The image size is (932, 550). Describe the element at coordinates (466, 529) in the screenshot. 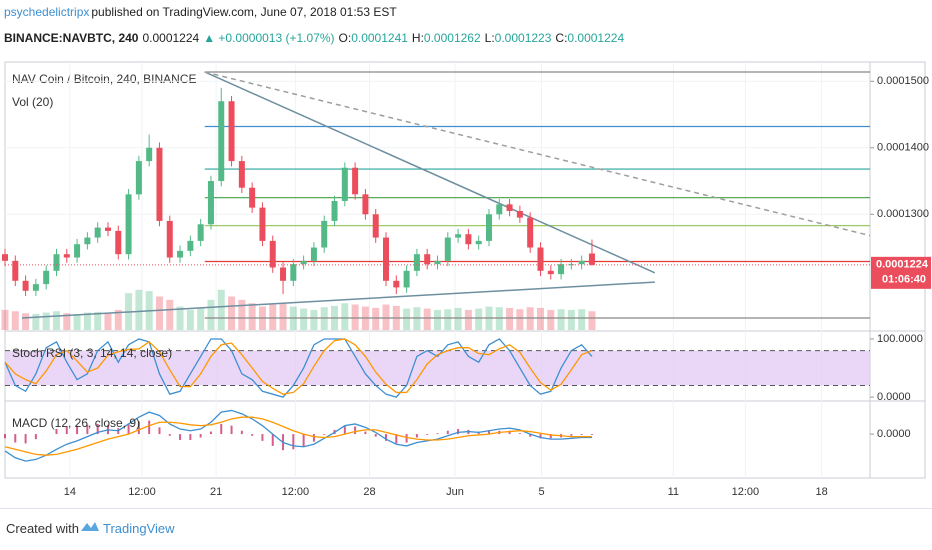

I see `footer: Created with TradingView` at that location.